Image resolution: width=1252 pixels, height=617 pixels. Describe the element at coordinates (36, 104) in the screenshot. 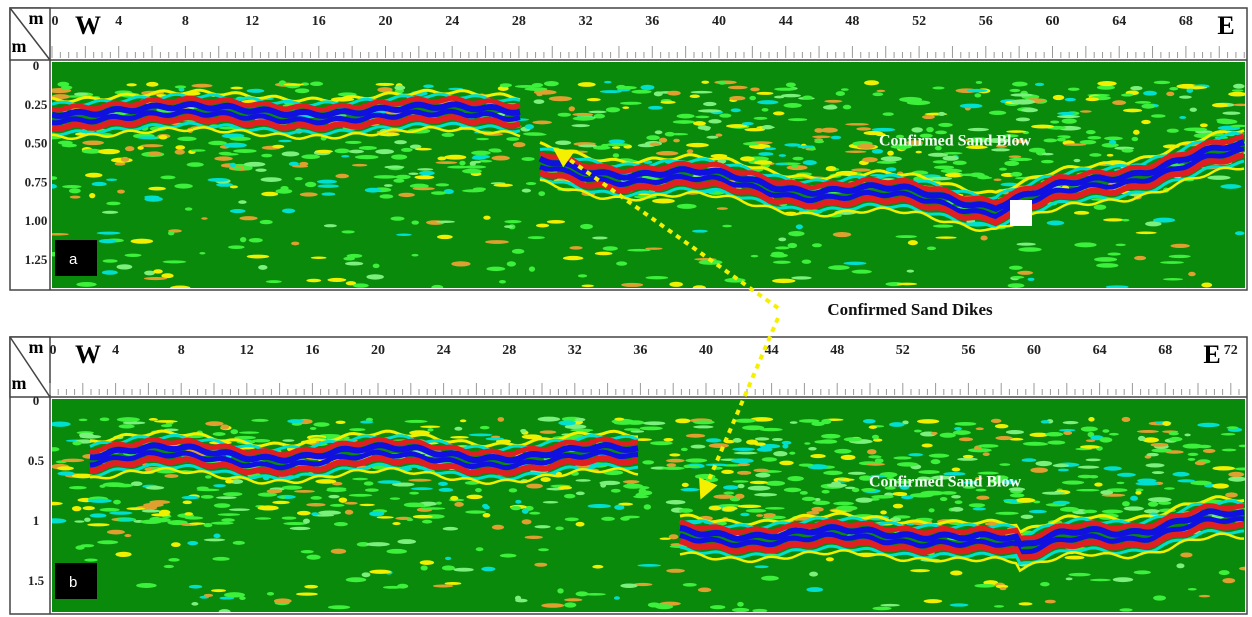

I see `y-tick-label: 0.25` at that location.